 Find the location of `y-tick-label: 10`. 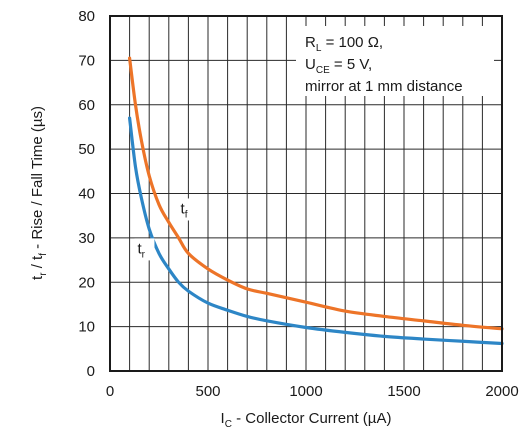

y-tick-label: 10 is located at coordinates (86, 327).